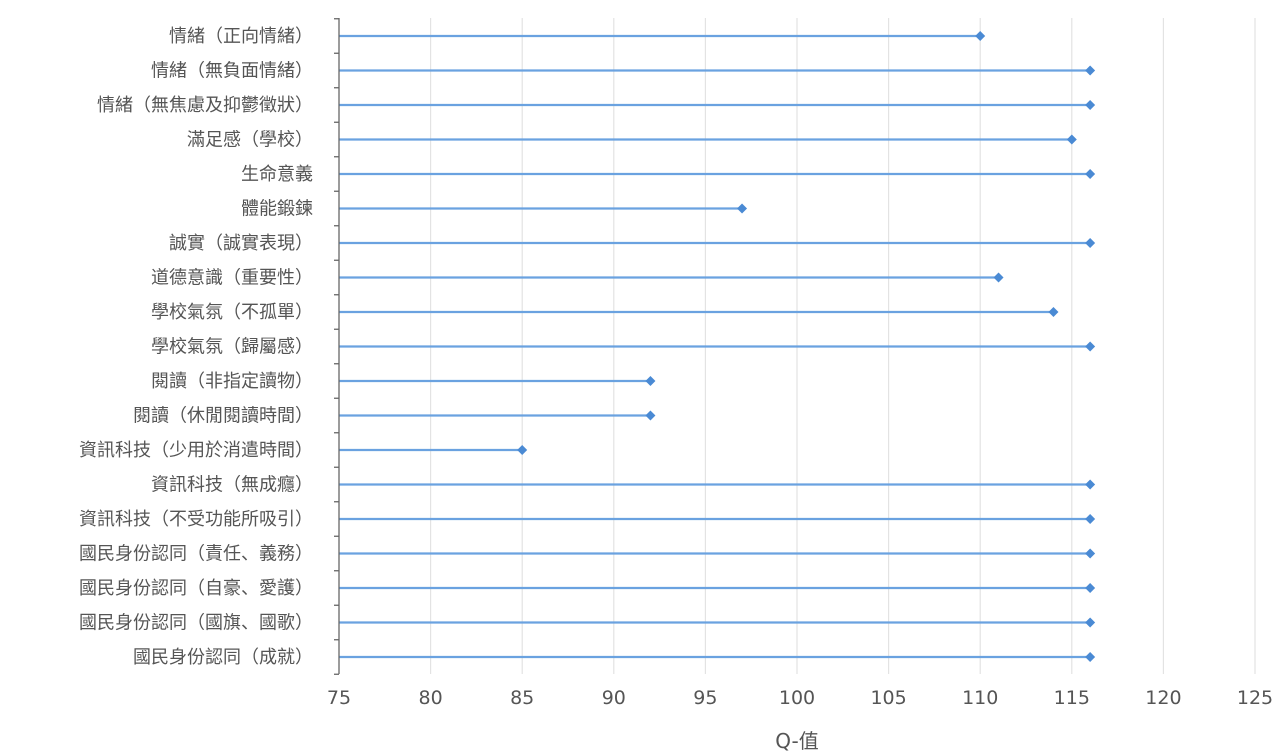 This screenshot has width=1277, height=754. Describe the element at coordinates (223, 657) in the screenshot. I see `category-label-18: 國民身份認同（成就）` at that location.